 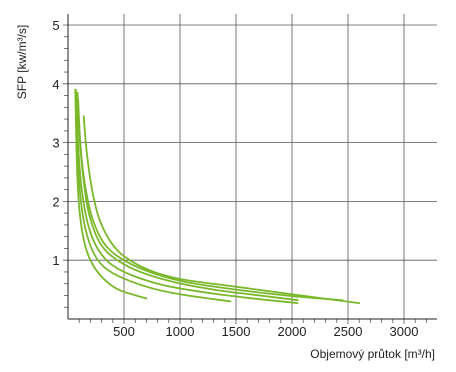 I want to click on x-tick-label: 2000, so click(x=292, y=331).